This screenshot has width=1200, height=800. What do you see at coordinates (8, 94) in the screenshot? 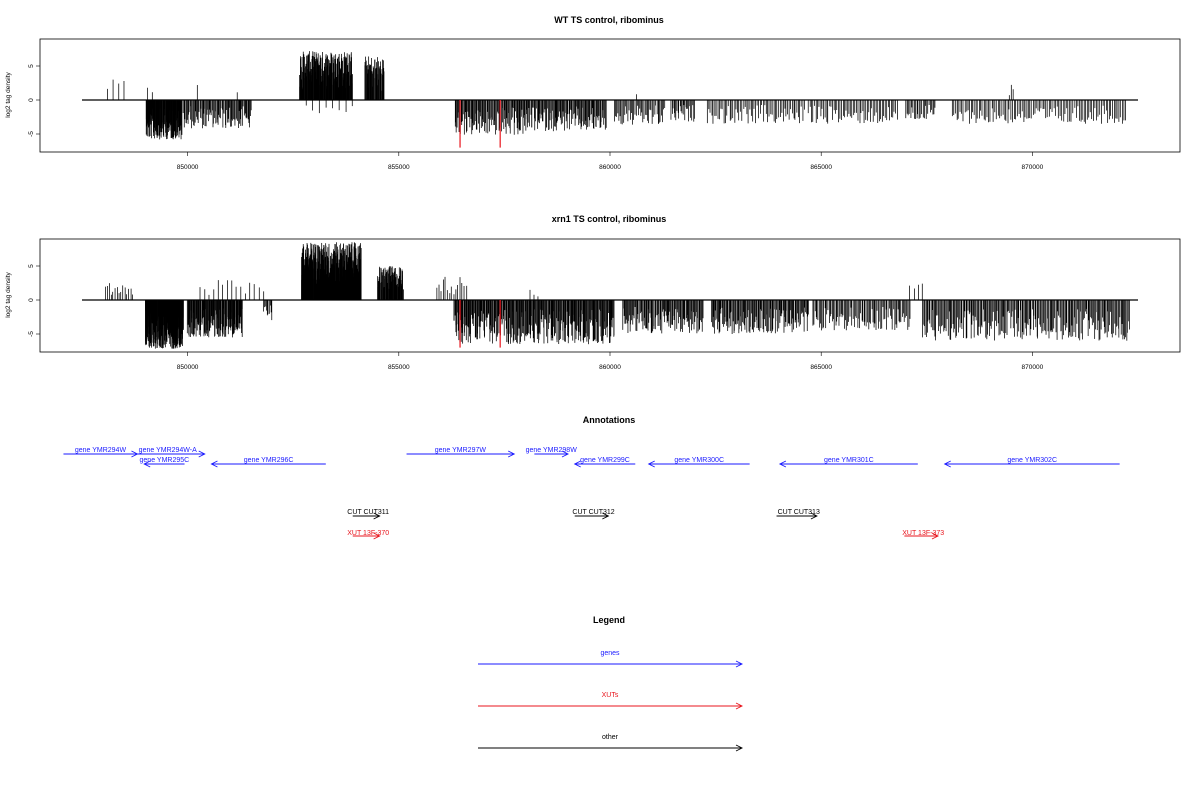
I see `wt-y-axis-label: log2 tag density` at bounding box center [8, 94].